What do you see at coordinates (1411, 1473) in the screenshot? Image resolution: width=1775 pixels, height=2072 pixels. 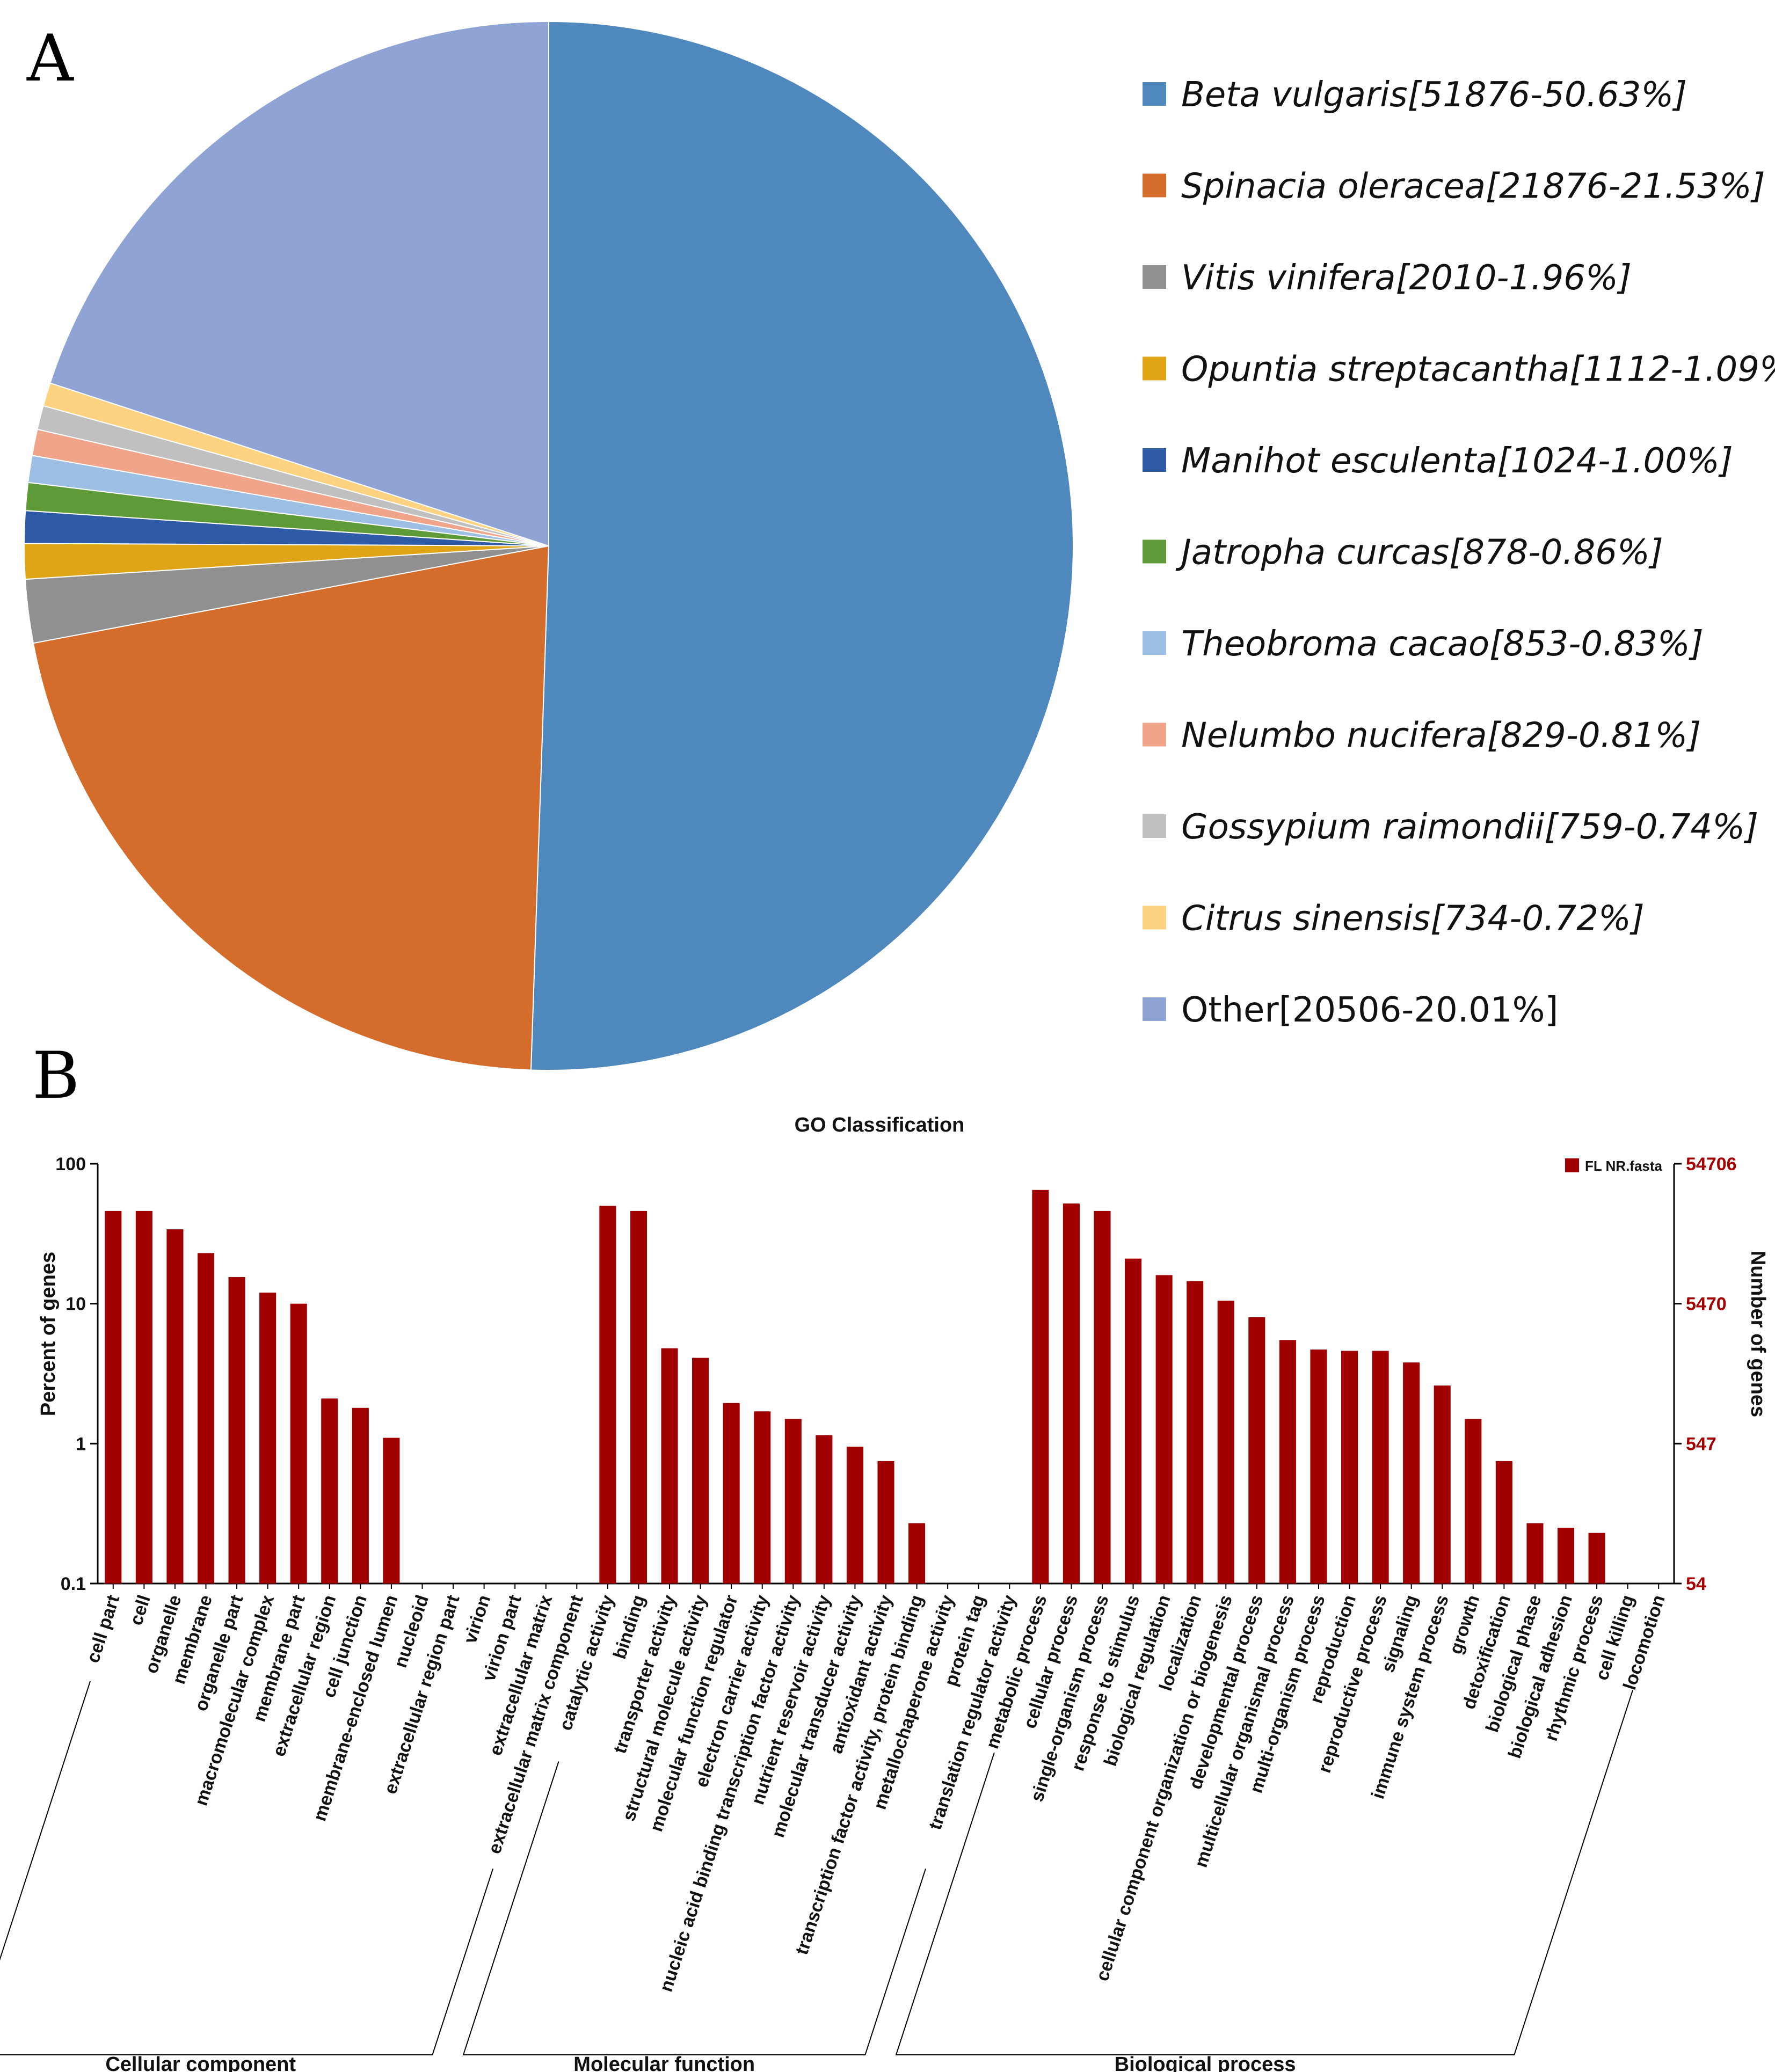 I see `bar-signaling` at bounding box center [1411, 1473].